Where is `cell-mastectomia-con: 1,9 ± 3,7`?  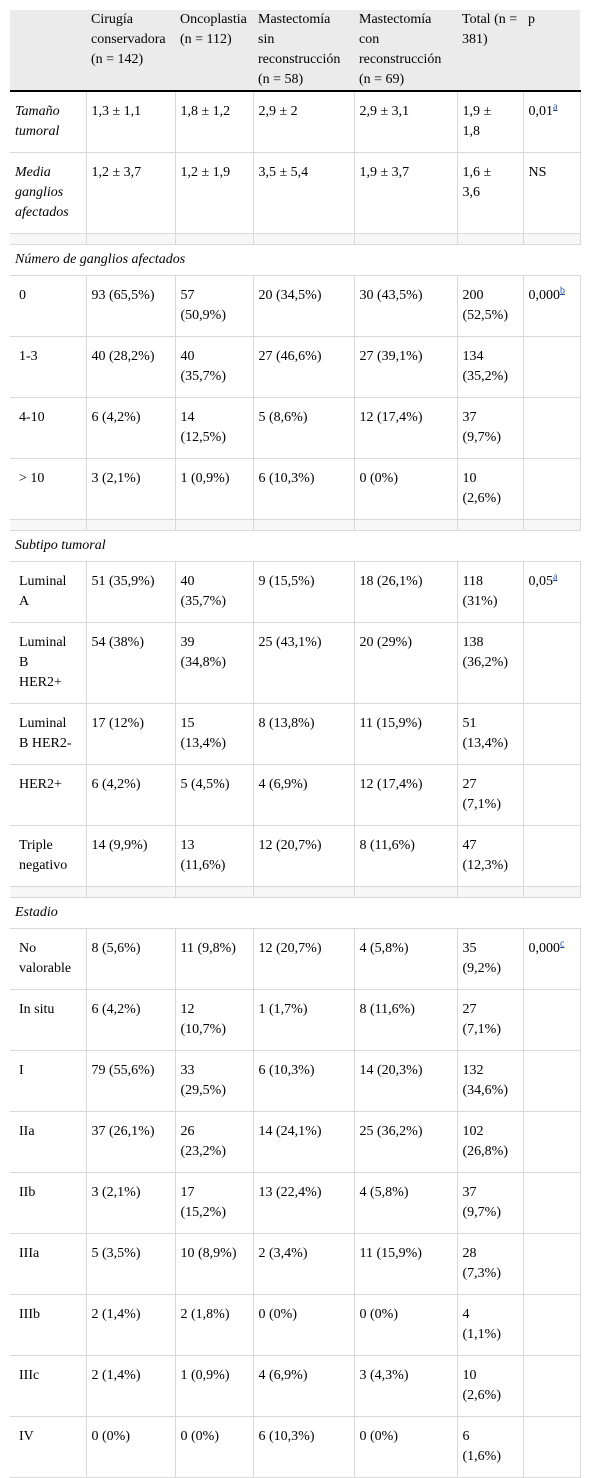 cell-mastectomia-con: 1,9 ± 3,7 is located at coordinates (406, 193).